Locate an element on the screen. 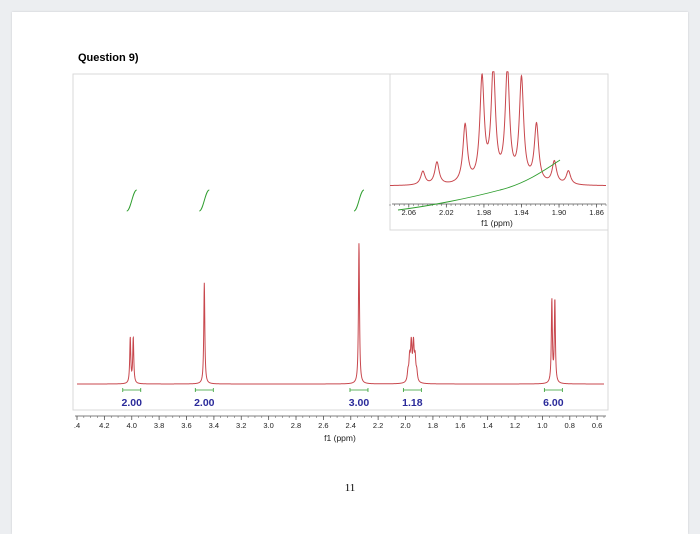 The image size is (700, 534). inset-tick-label: 1.90 is located at coordinates (559, 212).